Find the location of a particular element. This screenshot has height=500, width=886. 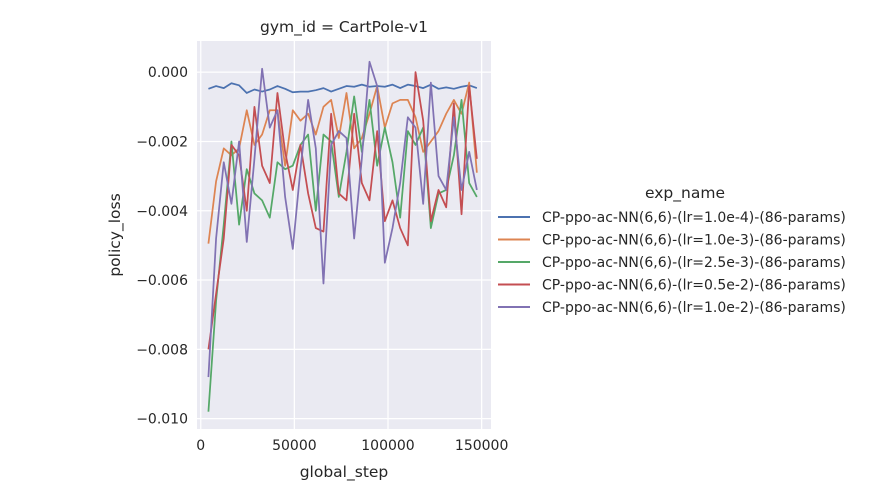

legend-title: exp_name is located at coordinates (685, 193).